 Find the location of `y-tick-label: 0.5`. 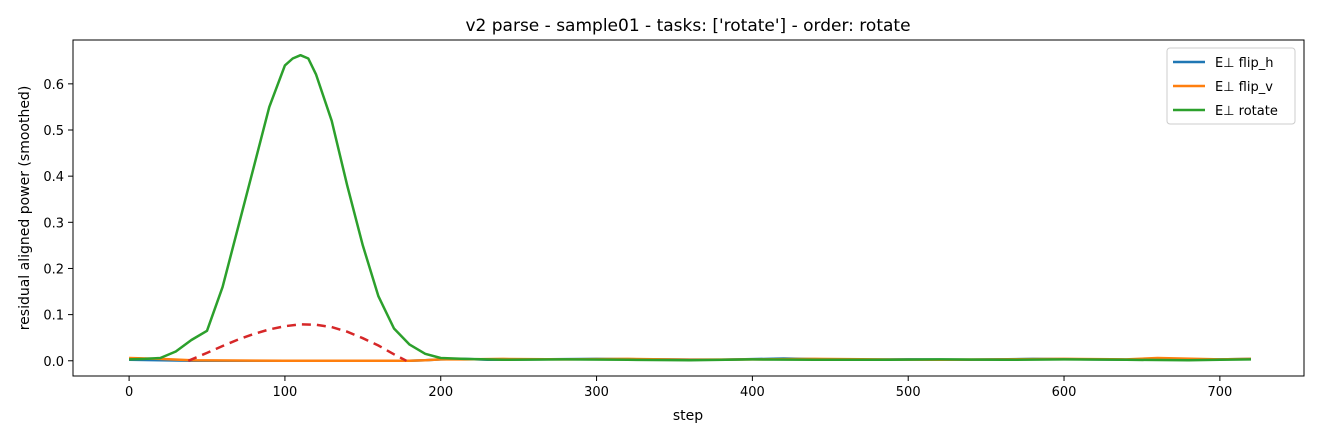

y-tick-label: 0.5 is located at coordinates (53, 131).